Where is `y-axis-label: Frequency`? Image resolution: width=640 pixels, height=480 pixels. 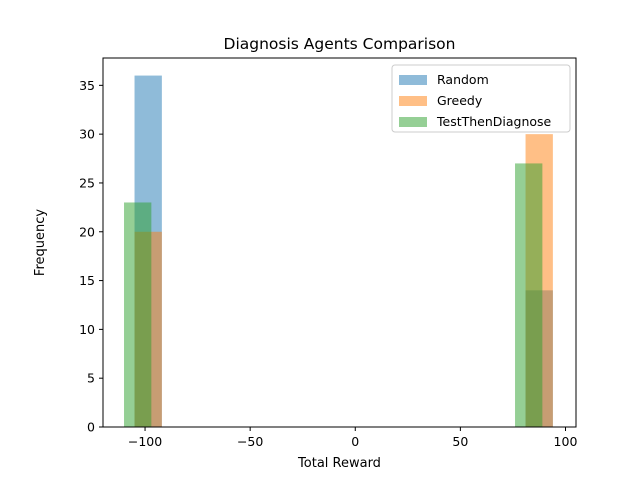 y-axis-label: Frequency is located at coordinates (40, 242).